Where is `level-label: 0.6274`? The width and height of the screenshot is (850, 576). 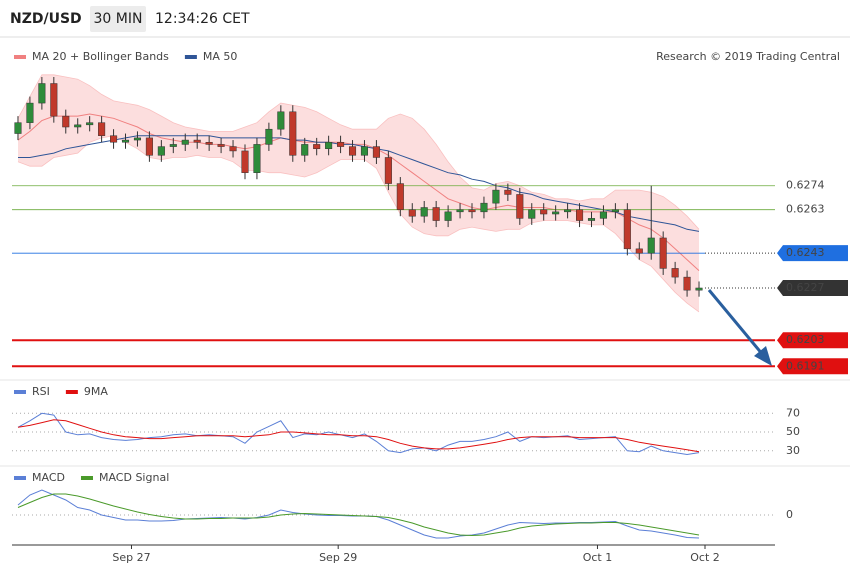 level-label: 0.6274 is located at coordinates (805, 185).